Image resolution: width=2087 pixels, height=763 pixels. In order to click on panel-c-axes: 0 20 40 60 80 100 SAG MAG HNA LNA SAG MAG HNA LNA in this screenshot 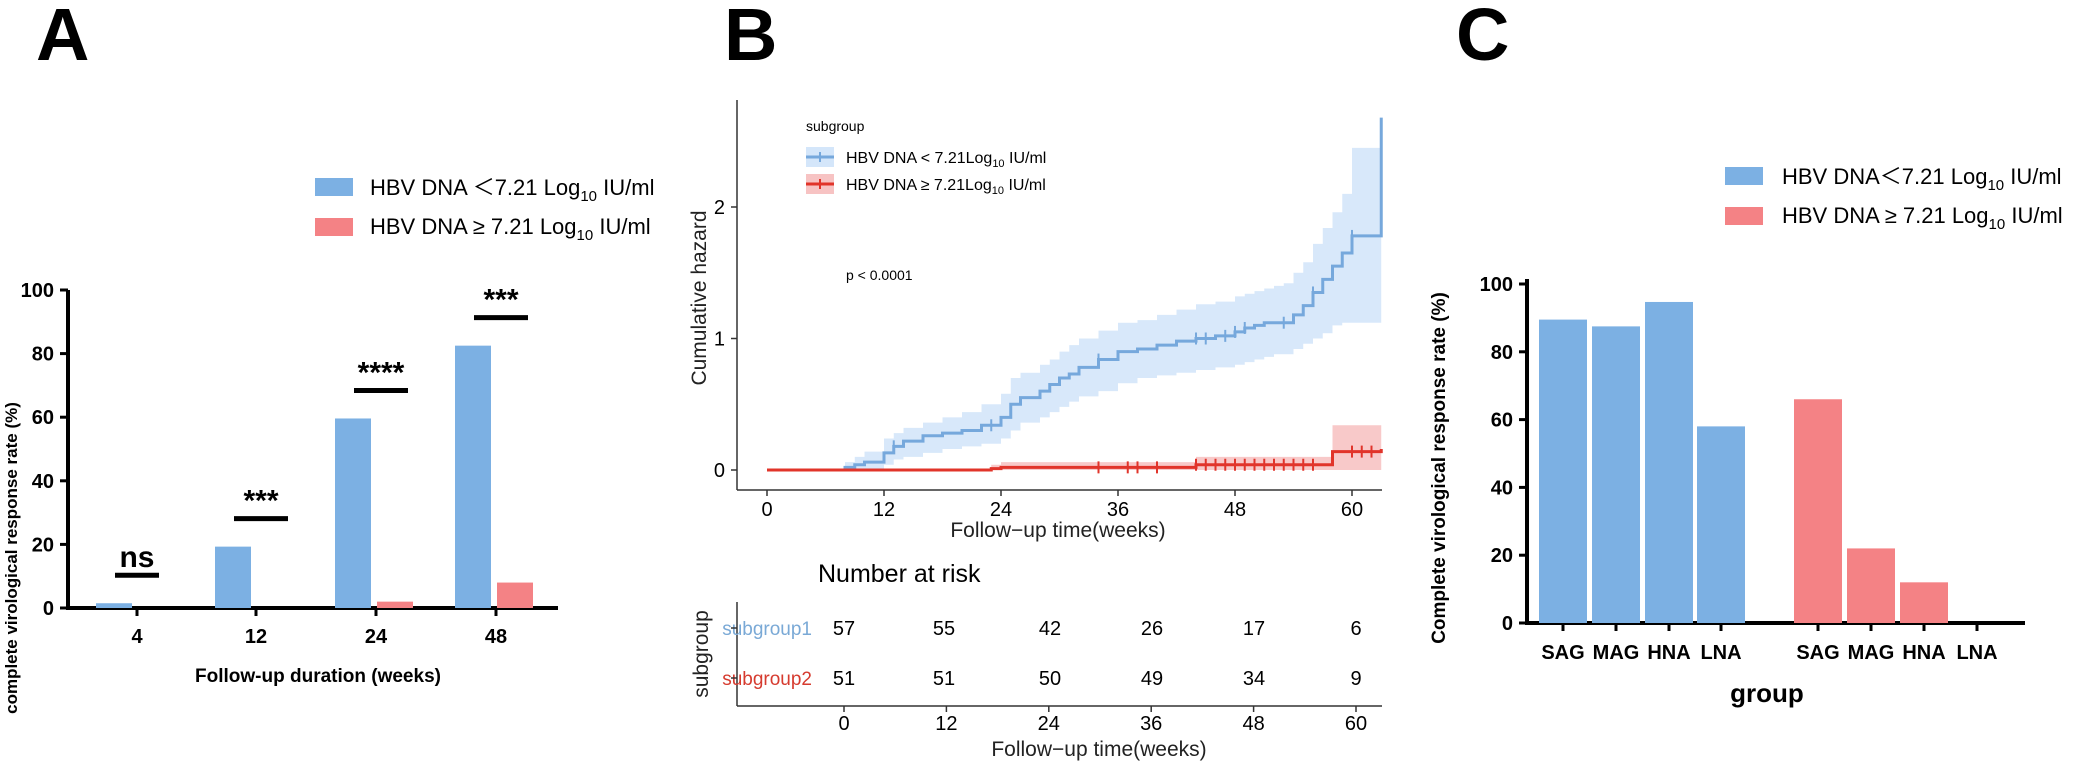, I will do `click(1752, 469)`.